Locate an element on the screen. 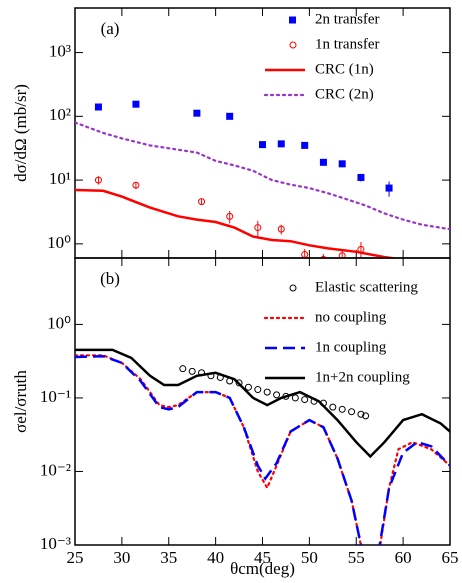 The image size is (462, 583). y-tick-label: 10² is located at coordinates (60, 114).